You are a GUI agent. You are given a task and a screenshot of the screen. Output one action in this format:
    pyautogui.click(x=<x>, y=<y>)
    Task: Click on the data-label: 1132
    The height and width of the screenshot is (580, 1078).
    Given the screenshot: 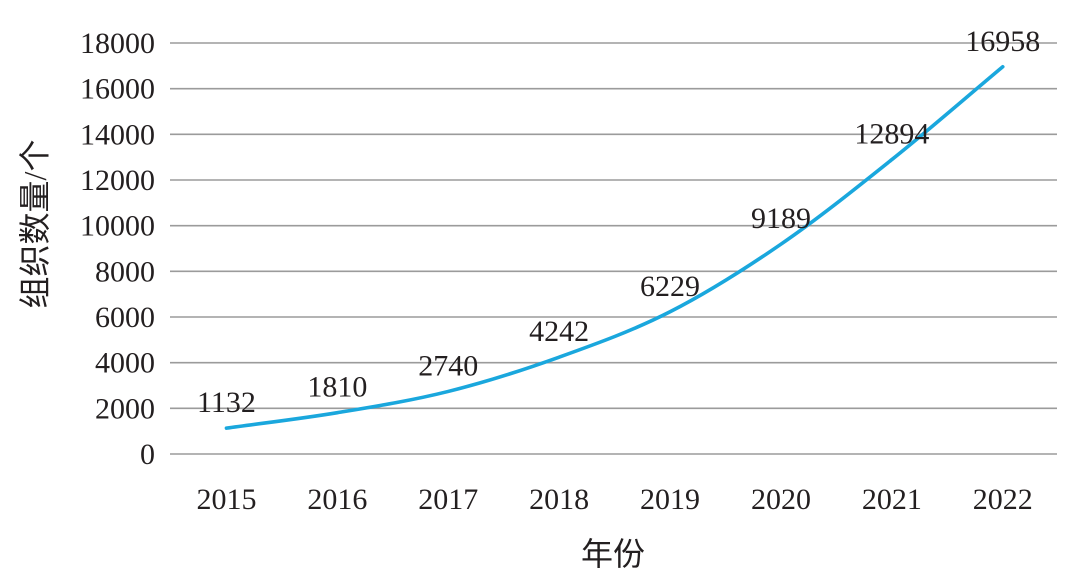 What is the action you would take?
    pyautogui.click(x=226, y=402)
    